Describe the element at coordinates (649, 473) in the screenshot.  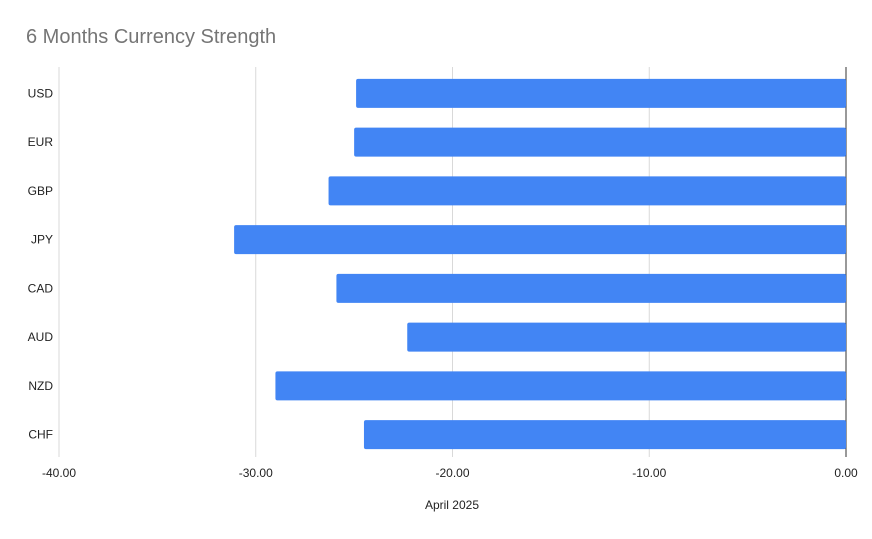
I see `x-tick-label: -10.00` at that location.